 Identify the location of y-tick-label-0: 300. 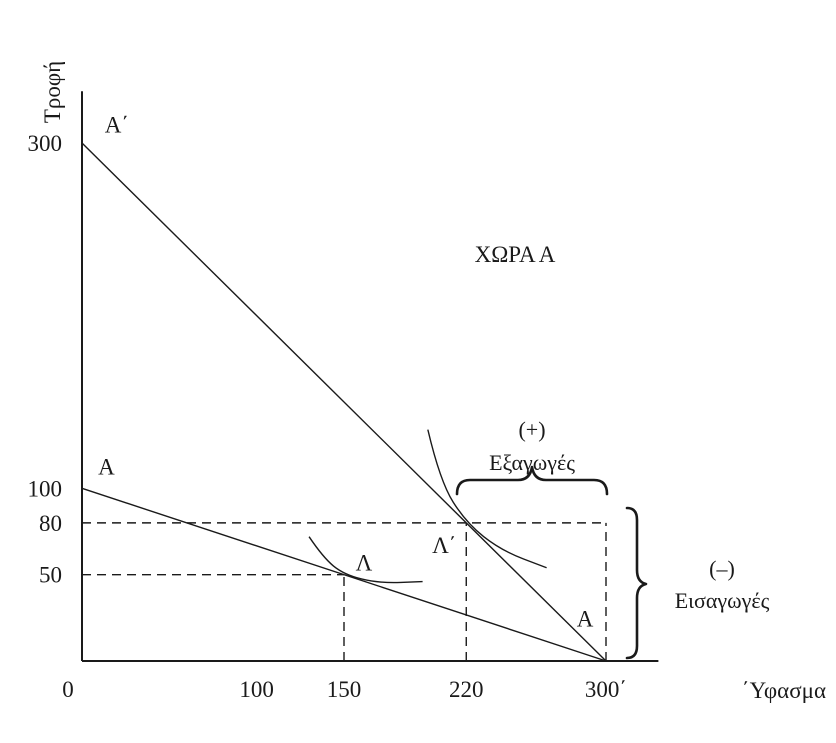
(45, 143).